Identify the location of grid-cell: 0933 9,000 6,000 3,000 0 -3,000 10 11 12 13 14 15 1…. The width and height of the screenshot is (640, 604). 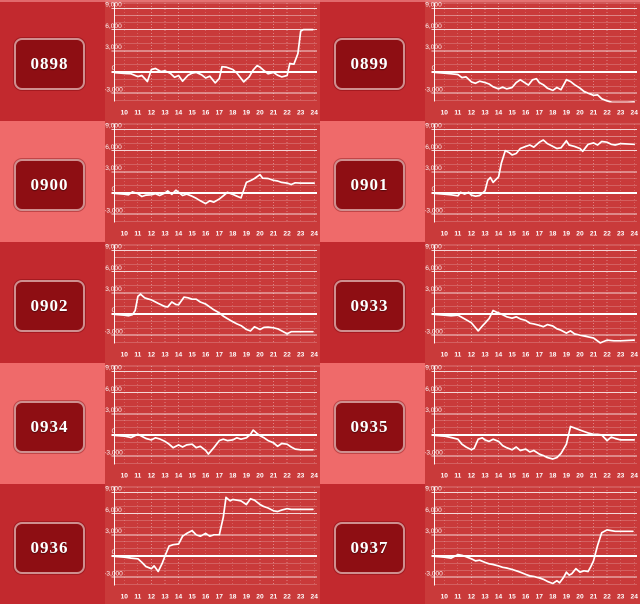
(480, 302).